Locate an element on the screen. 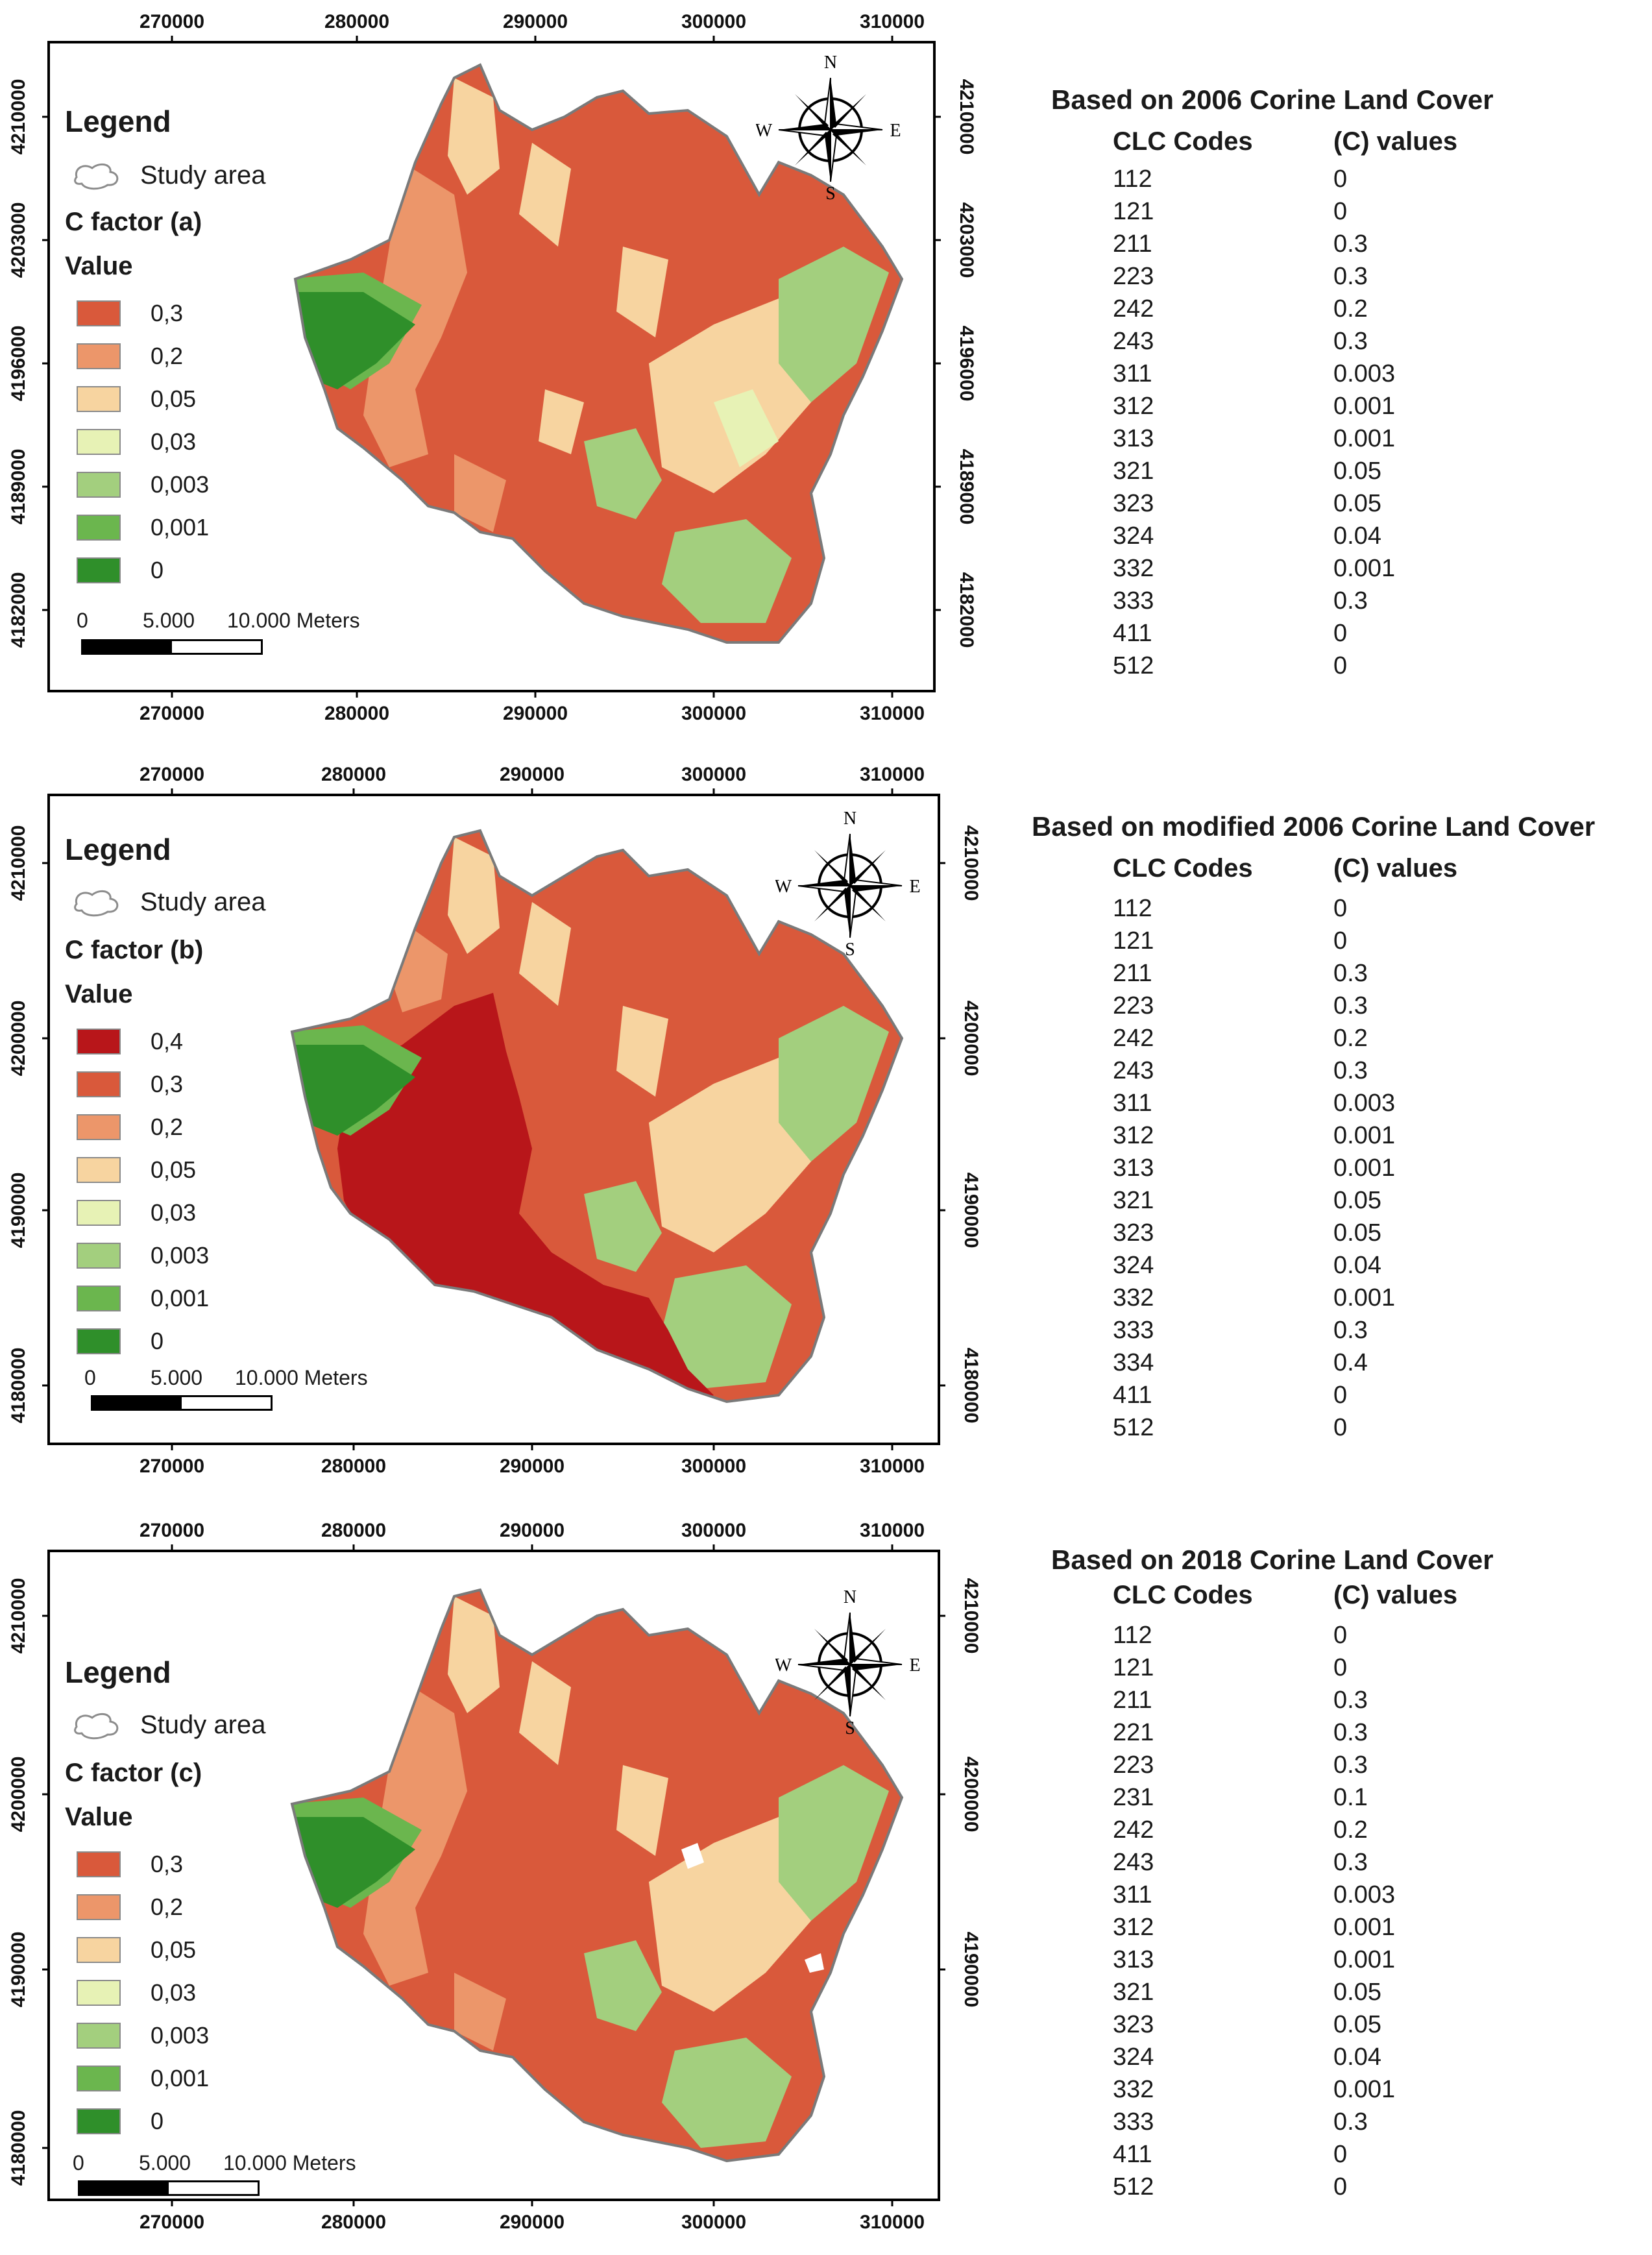  table-row: 231 0.1 is located at coordinates (1303, 1797).